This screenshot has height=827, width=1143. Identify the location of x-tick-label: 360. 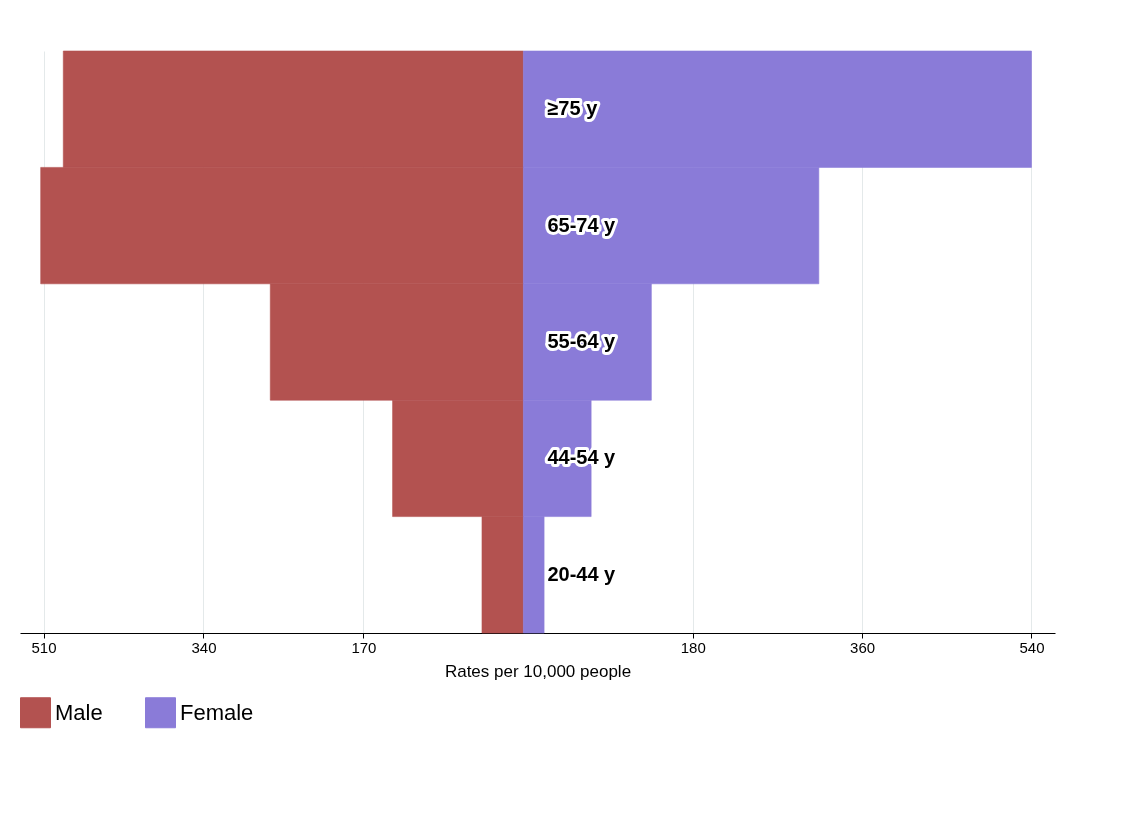
(863, 647).